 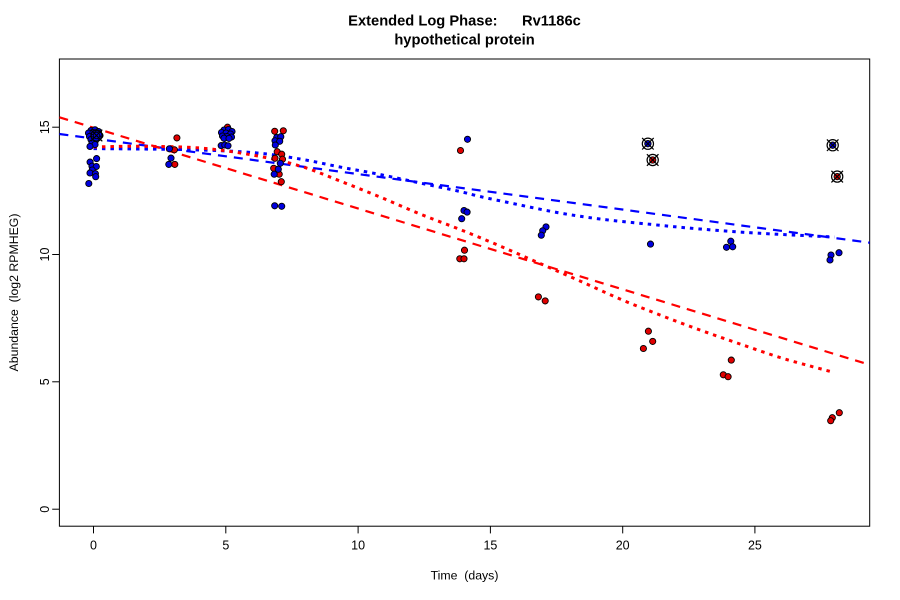 What do you see at coordinates (465, 576) in the screenshot?
I see `svg-text: Time (days)` at bounding box center [465, 576].